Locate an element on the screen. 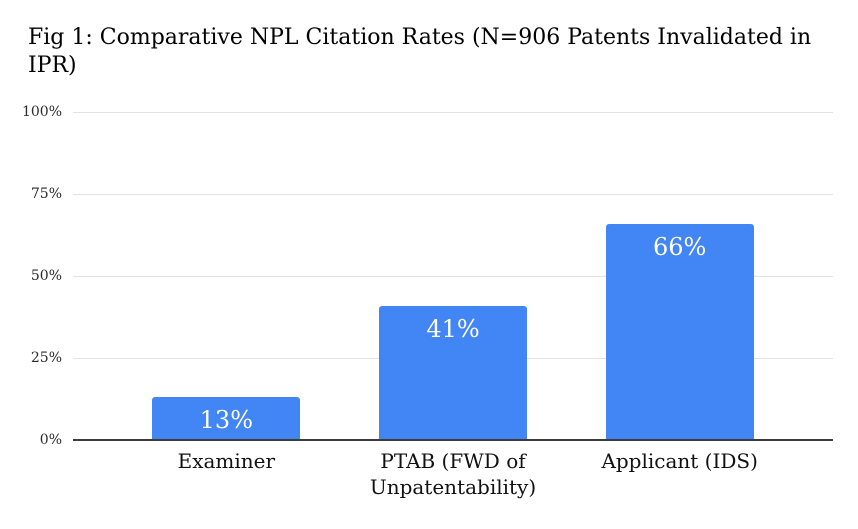  y-tick-label: 0% is located at coordinates (50, 440).